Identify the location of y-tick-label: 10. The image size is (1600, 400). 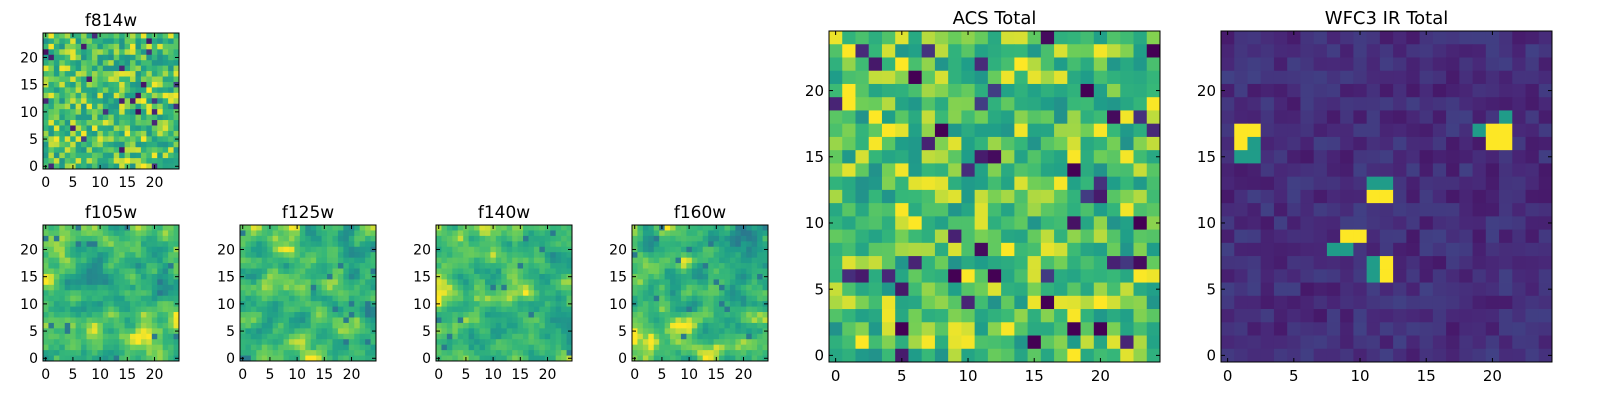
(1206, 223).